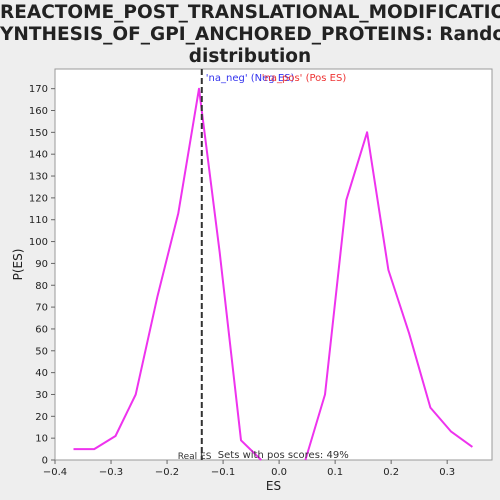  What do you see at coordinates (38, 111) in the screenshot?
I see `y-tick-label: 160` at bounding box center [38, 111].